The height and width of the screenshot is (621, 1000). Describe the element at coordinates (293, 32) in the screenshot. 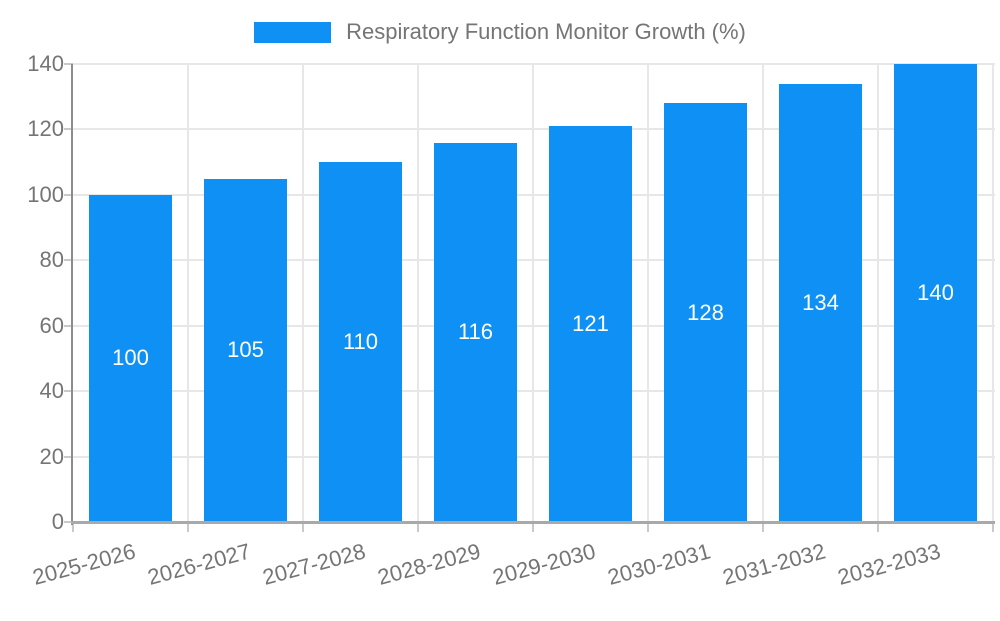

I see `legend-swatch` at that location.